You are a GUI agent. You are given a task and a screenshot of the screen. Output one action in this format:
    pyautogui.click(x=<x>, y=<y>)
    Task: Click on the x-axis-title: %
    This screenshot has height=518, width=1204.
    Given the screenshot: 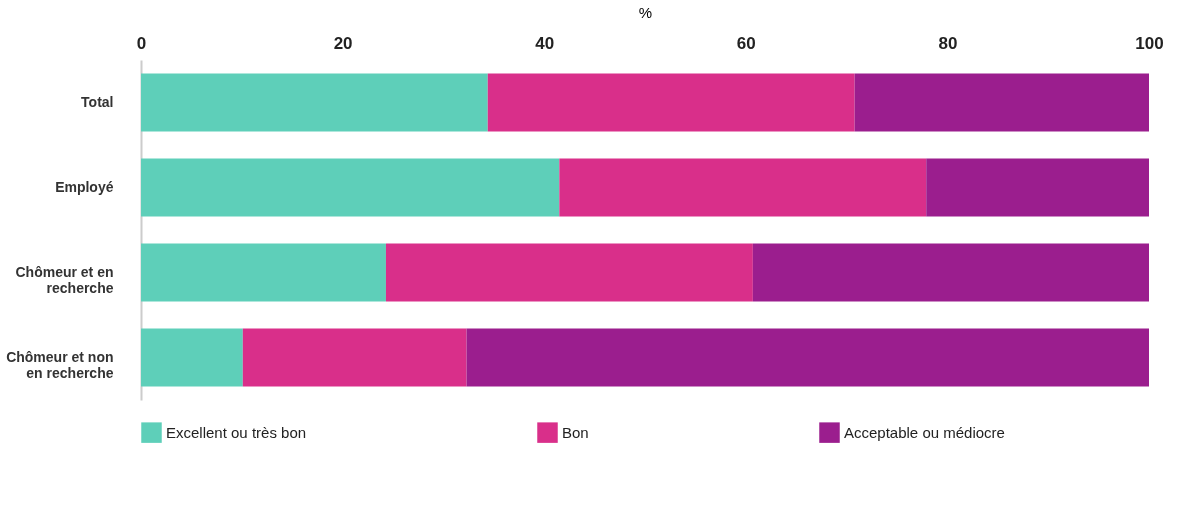 What is the action you would take?
    pyautogui.click(x=645, y=12)
    